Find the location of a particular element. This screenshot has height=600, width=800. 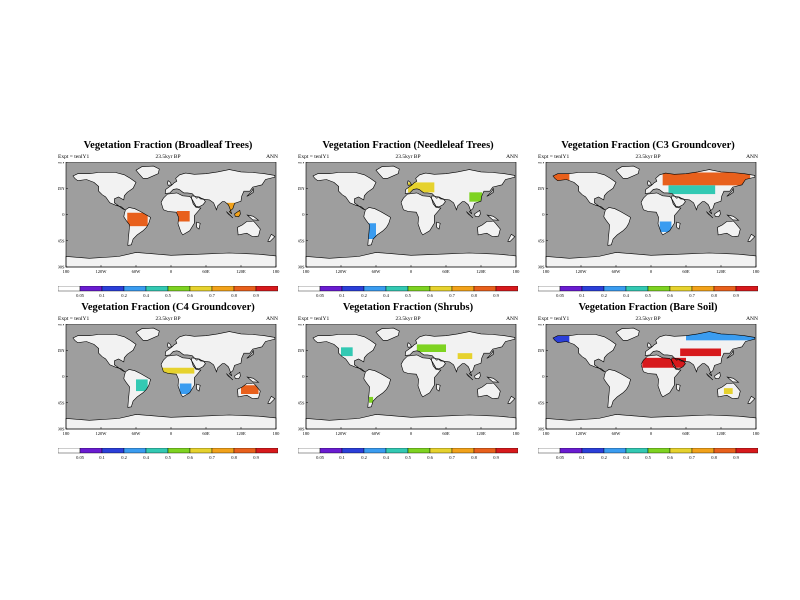

colorbar-label: 0.9 is located at coordinates (496, 295).